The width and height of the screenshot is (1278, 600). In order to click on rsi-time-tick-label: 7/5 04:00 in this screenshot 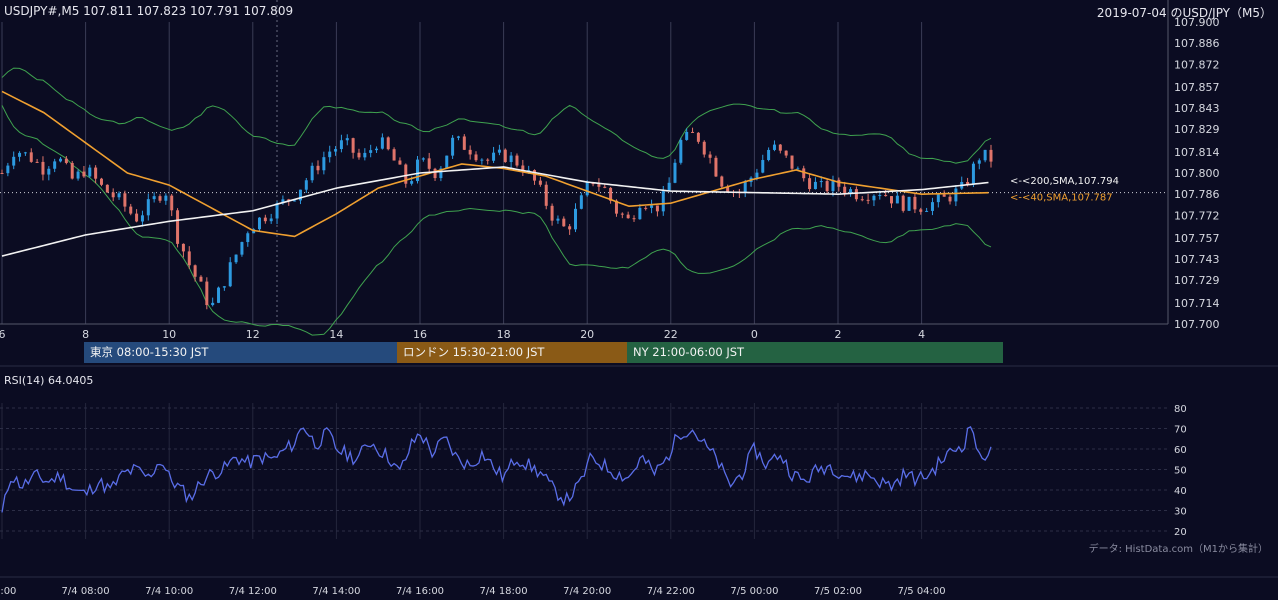, I will do `click(922, 591)`.